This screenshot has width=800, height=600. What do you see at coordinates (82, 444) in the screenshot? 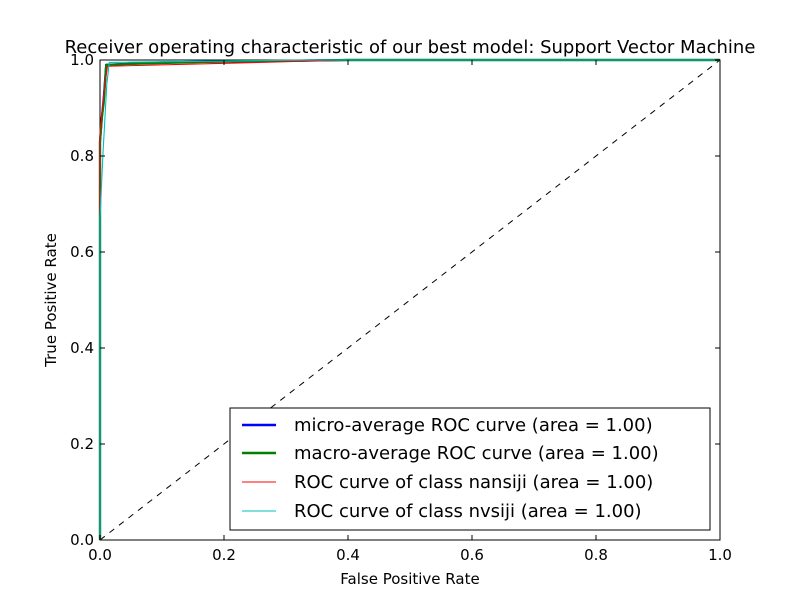
I see `y-tick-label: 0.2` at bounding box center [82, 444].